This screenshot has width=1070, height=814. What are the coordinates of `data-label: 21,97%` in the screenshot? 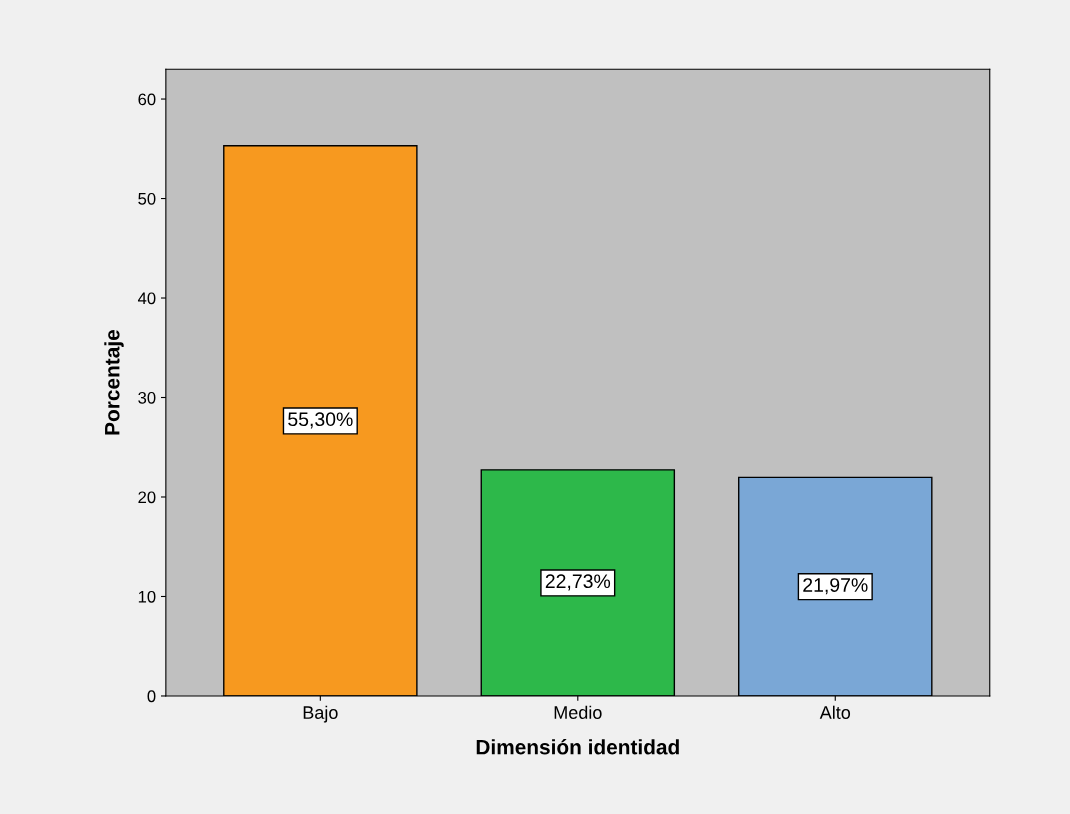 It's located at (835, 586).